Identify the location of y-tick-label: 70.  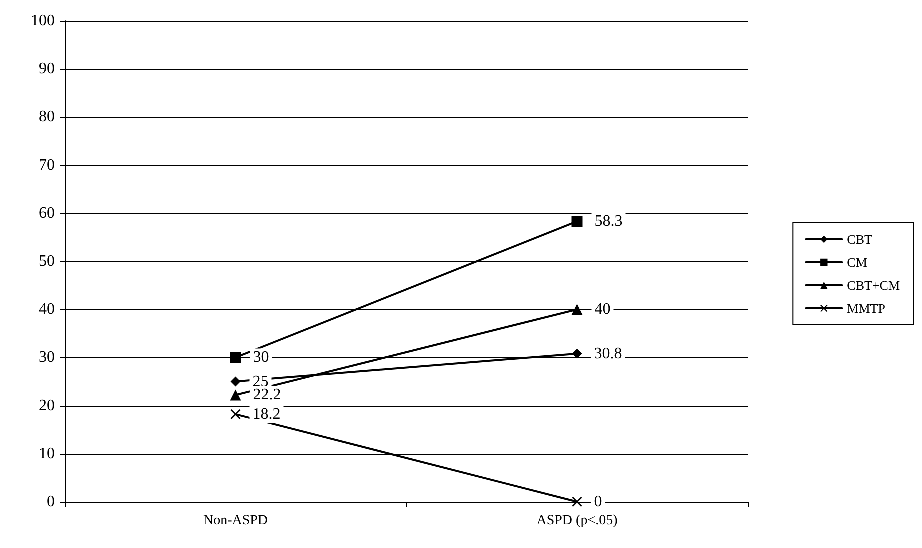
(47, 165).